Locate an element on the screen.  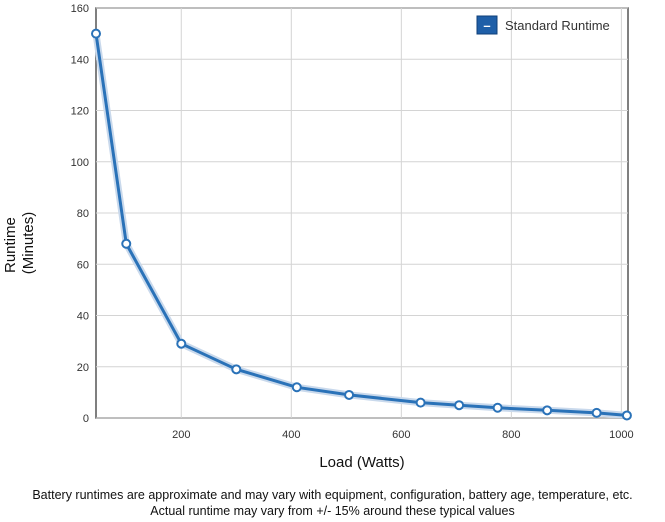
y-axis-title-line-2: (Minutes) is located at coordinates (28, 243).